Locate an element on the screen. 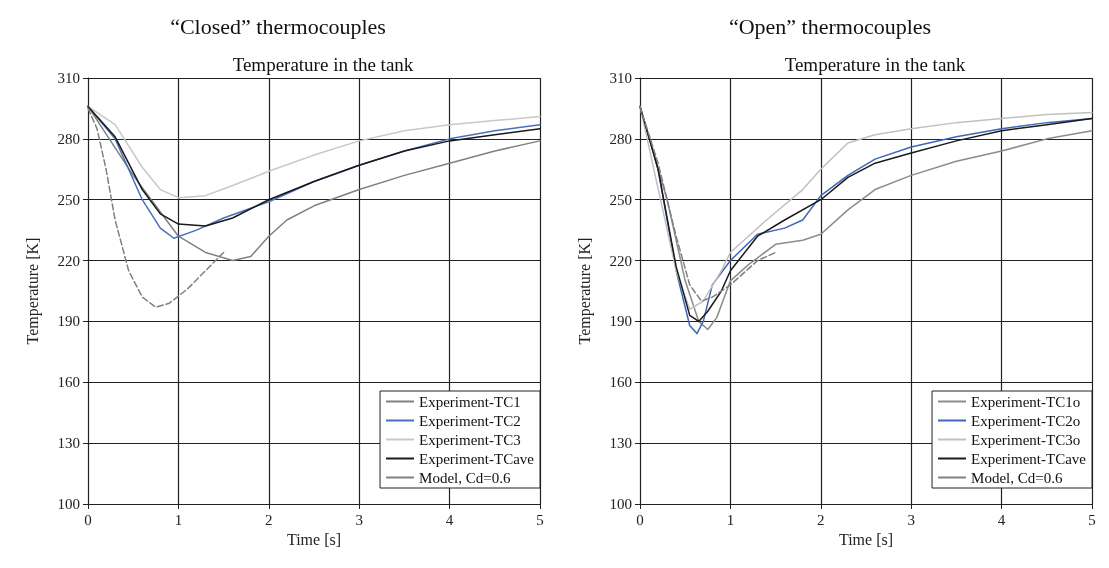 This screenshot has height=568, width=1109. legend-label: Experiment-TC1 is located at coordinates (470, 401).